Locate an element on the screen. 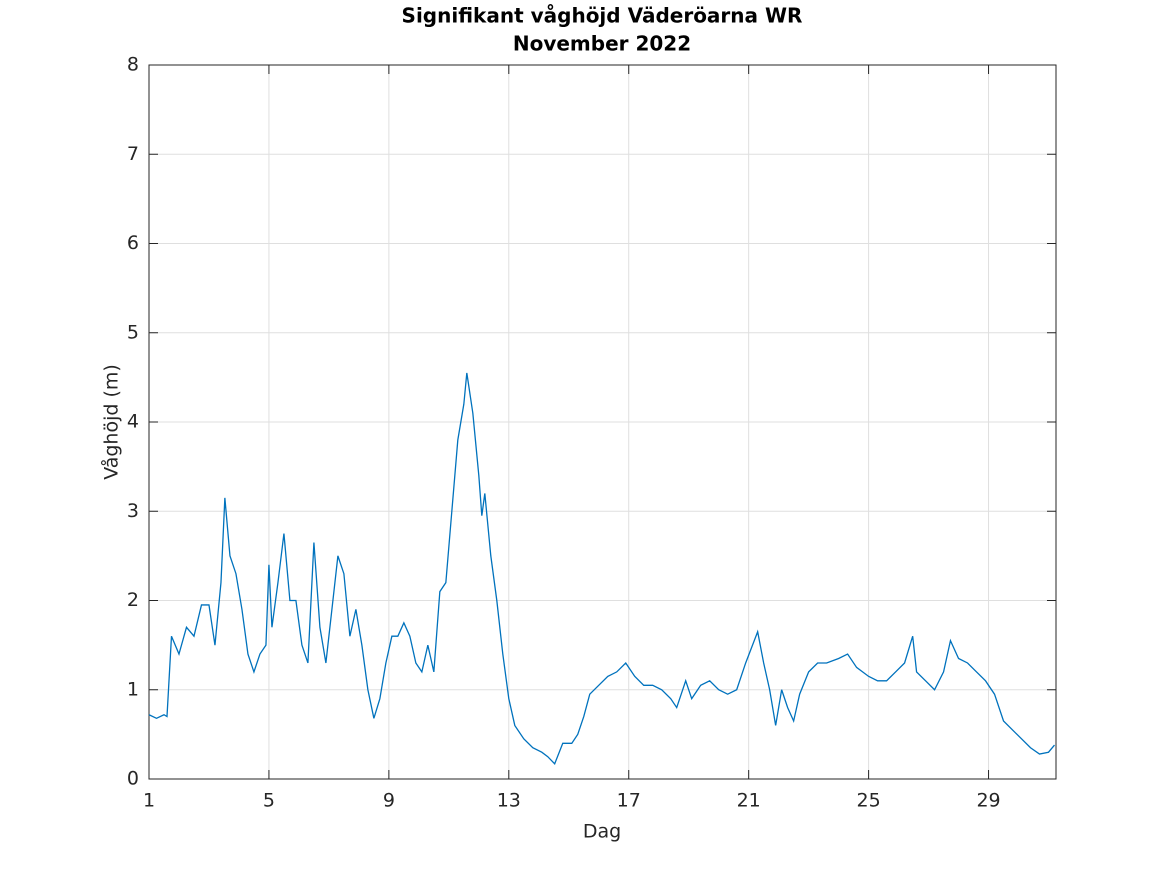 The width and height of the screenshot is (1167, 875). x-tick-label: 5 is located at coordinates (269, 801).